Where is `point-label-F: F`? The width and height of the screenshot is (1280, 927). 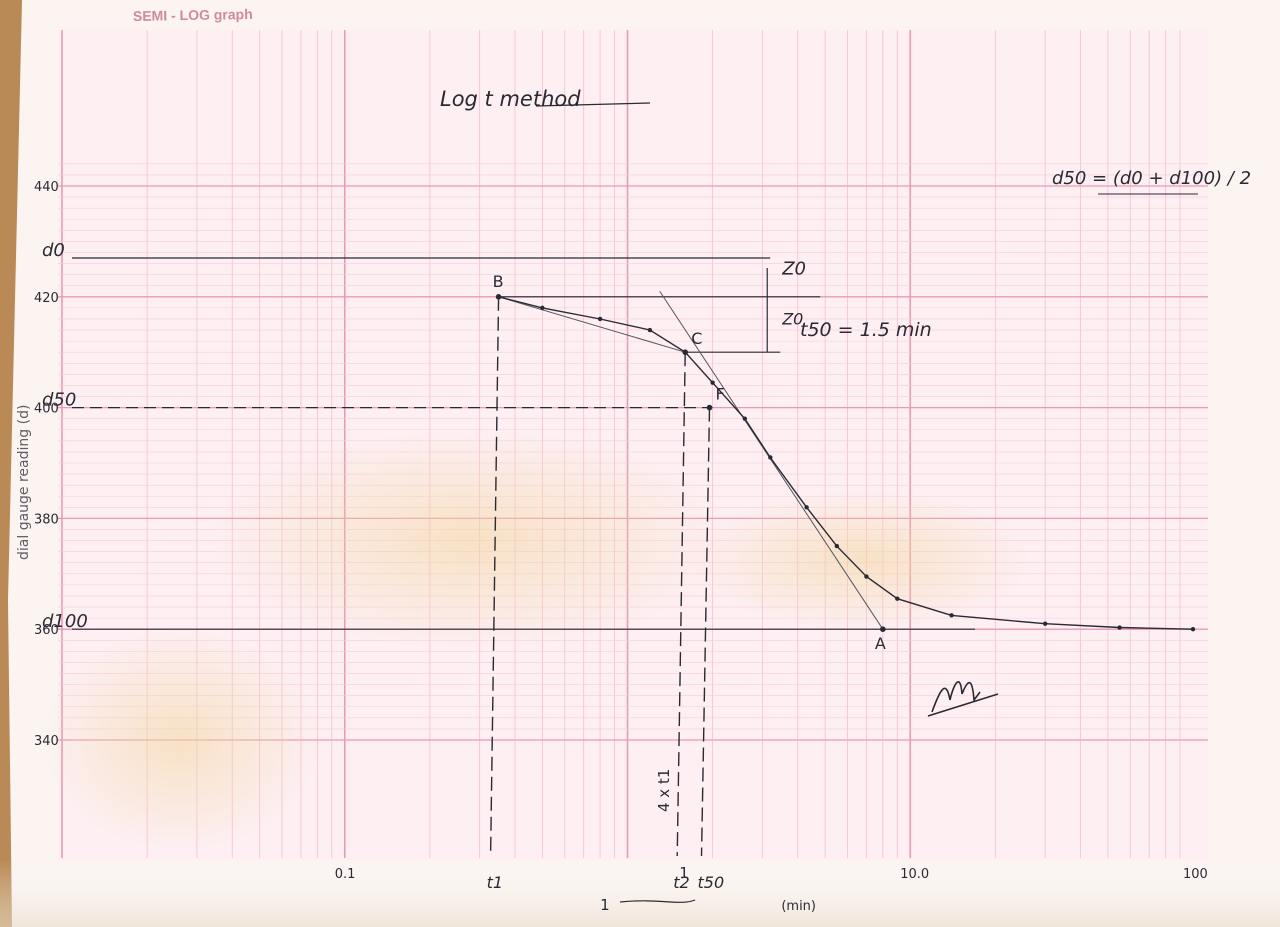 point-label-F: F is located at coordinates (720, 394).